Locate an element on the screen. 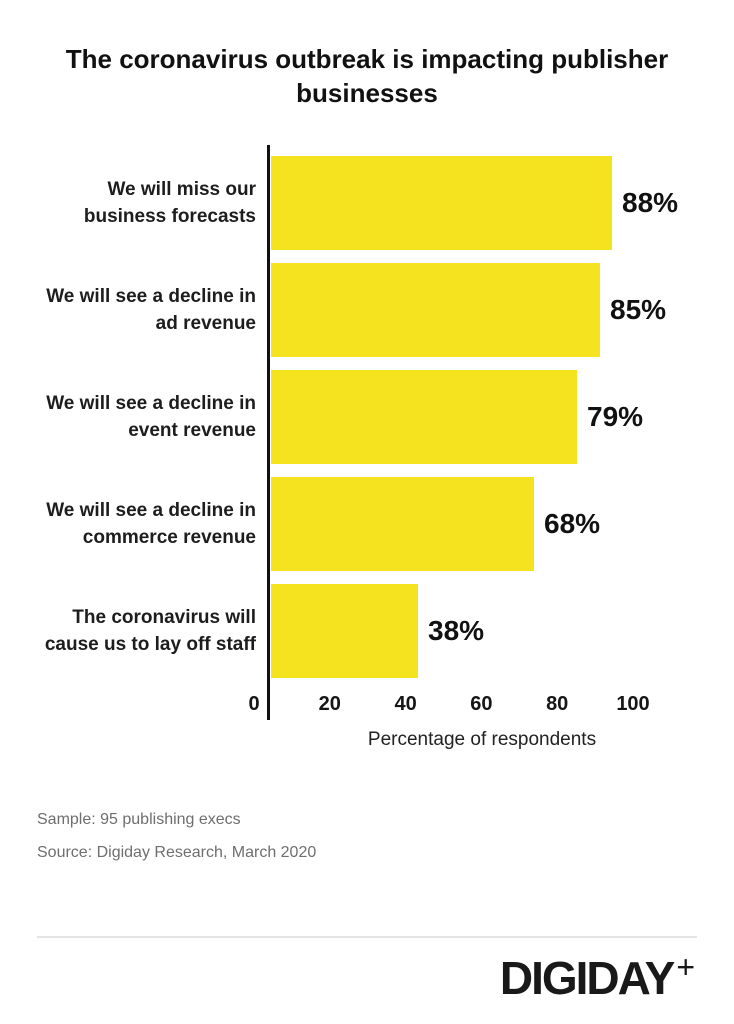 The image size is (734, 1024). value-label: 68% is located at coordinates (572, 523).